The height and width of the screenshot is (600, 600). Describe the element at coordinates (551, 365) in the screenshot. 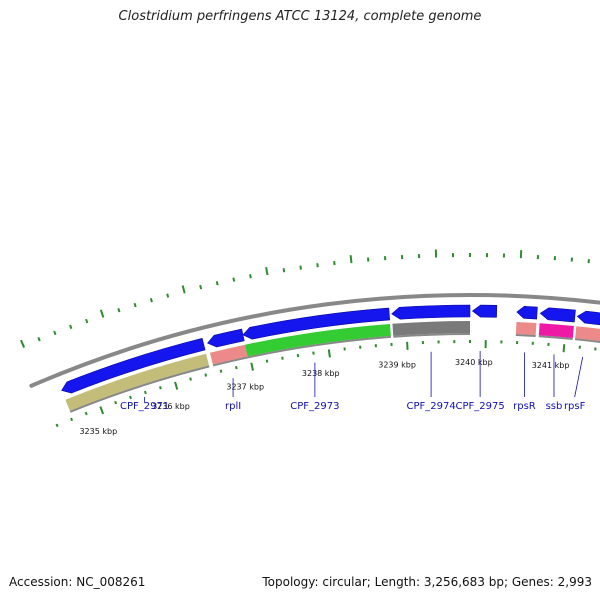

I see `axis-tick-label: 3241 kbp` at that location.